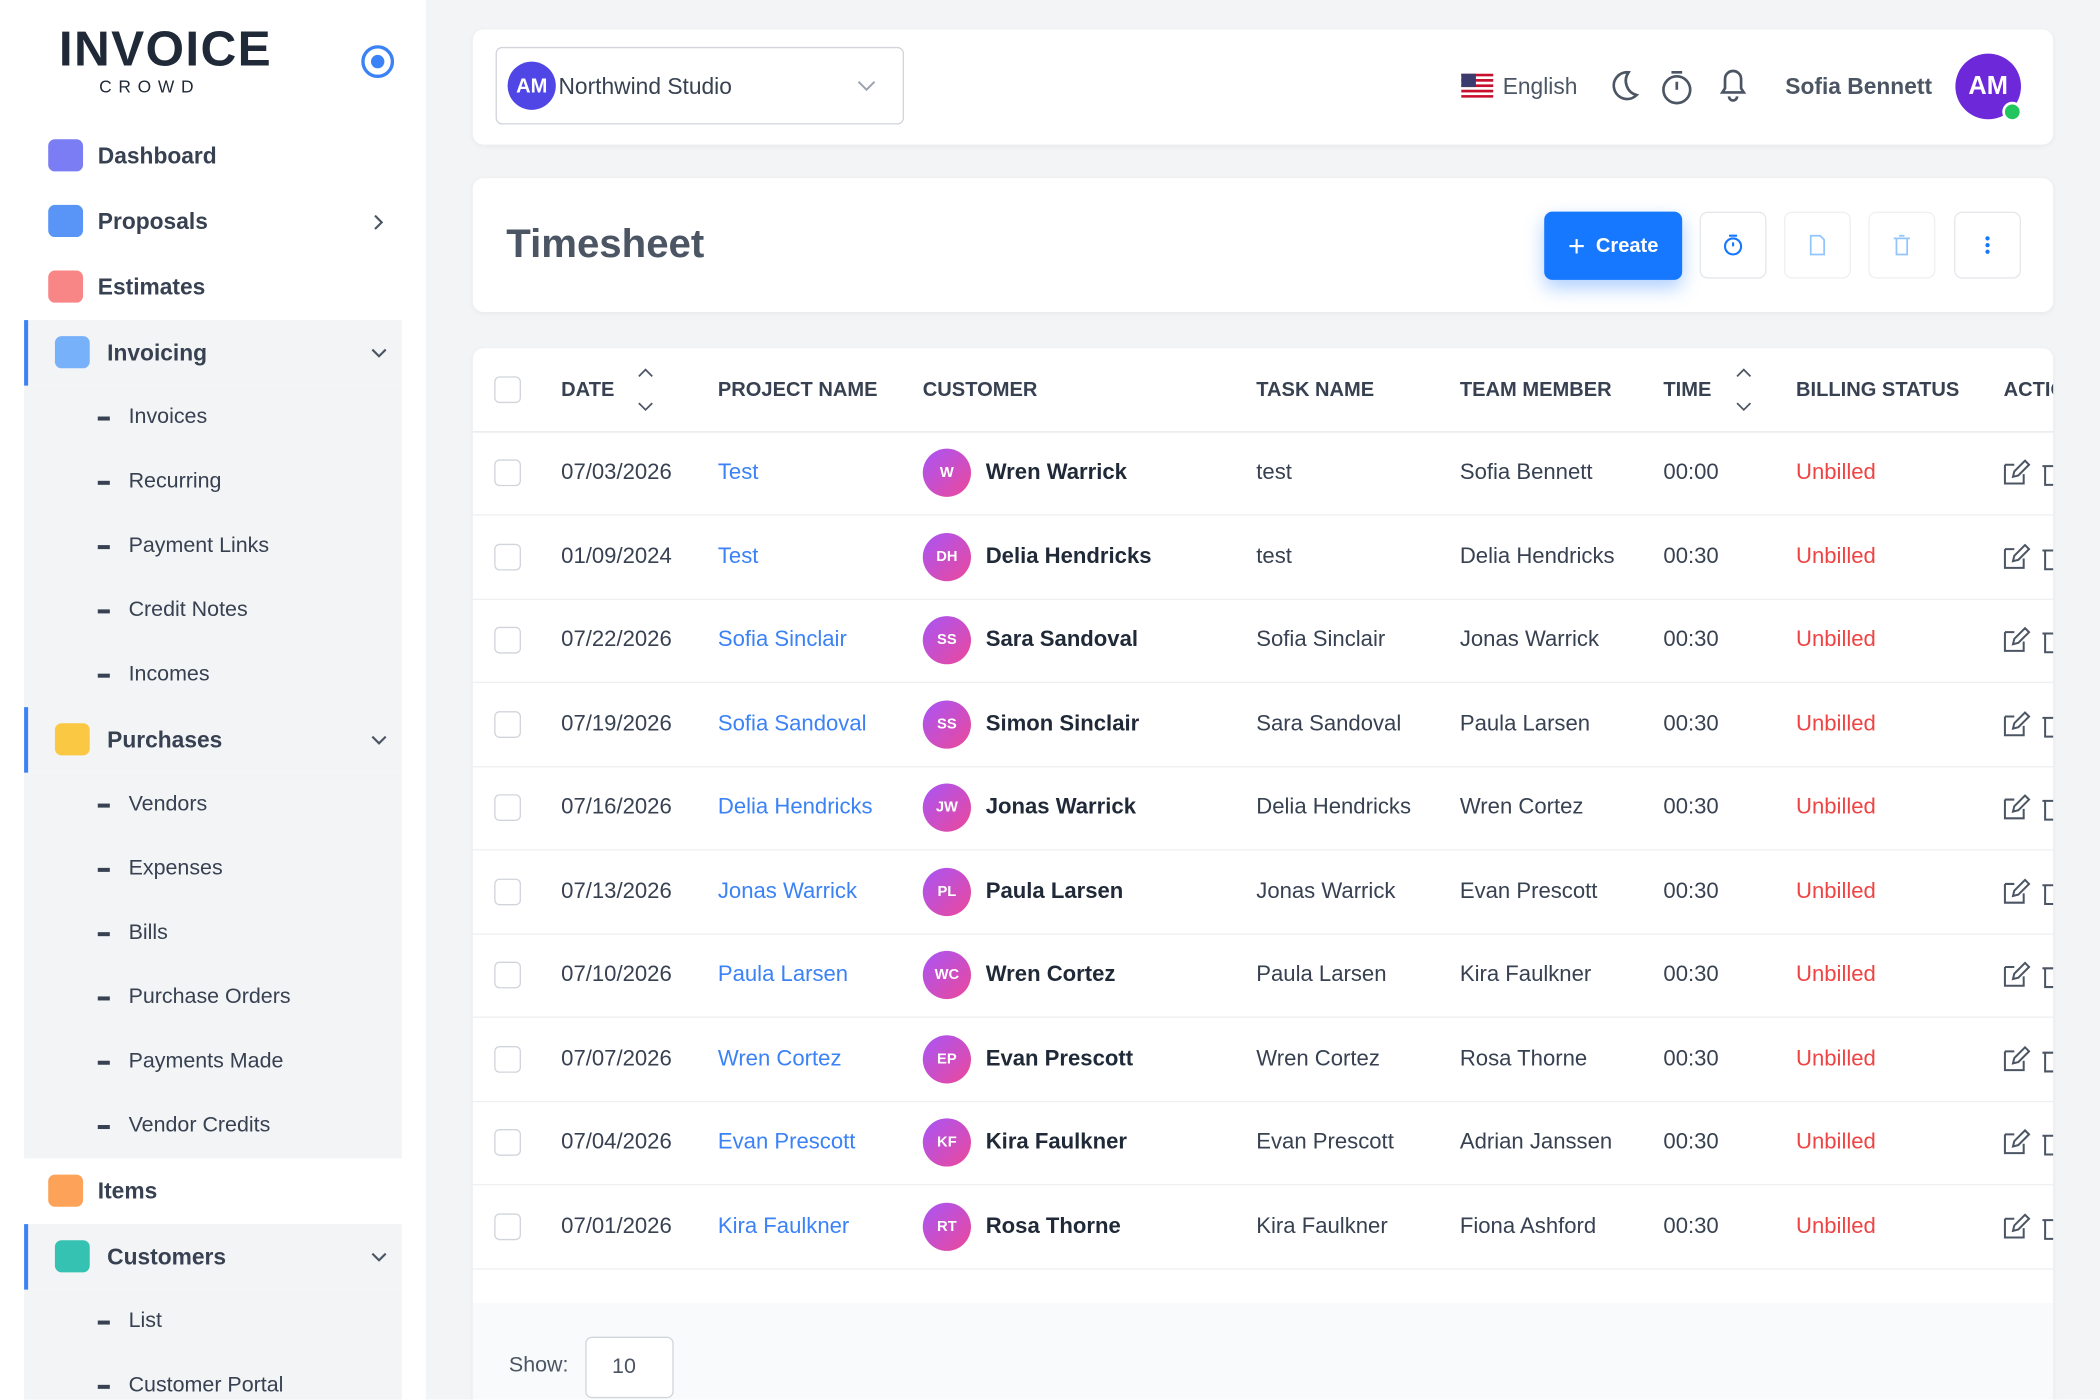 The image size is (2100, 1400). Describe the element at coordinates (616, 639) in the screenshot. I see `date: 07/22/2026` at that location.